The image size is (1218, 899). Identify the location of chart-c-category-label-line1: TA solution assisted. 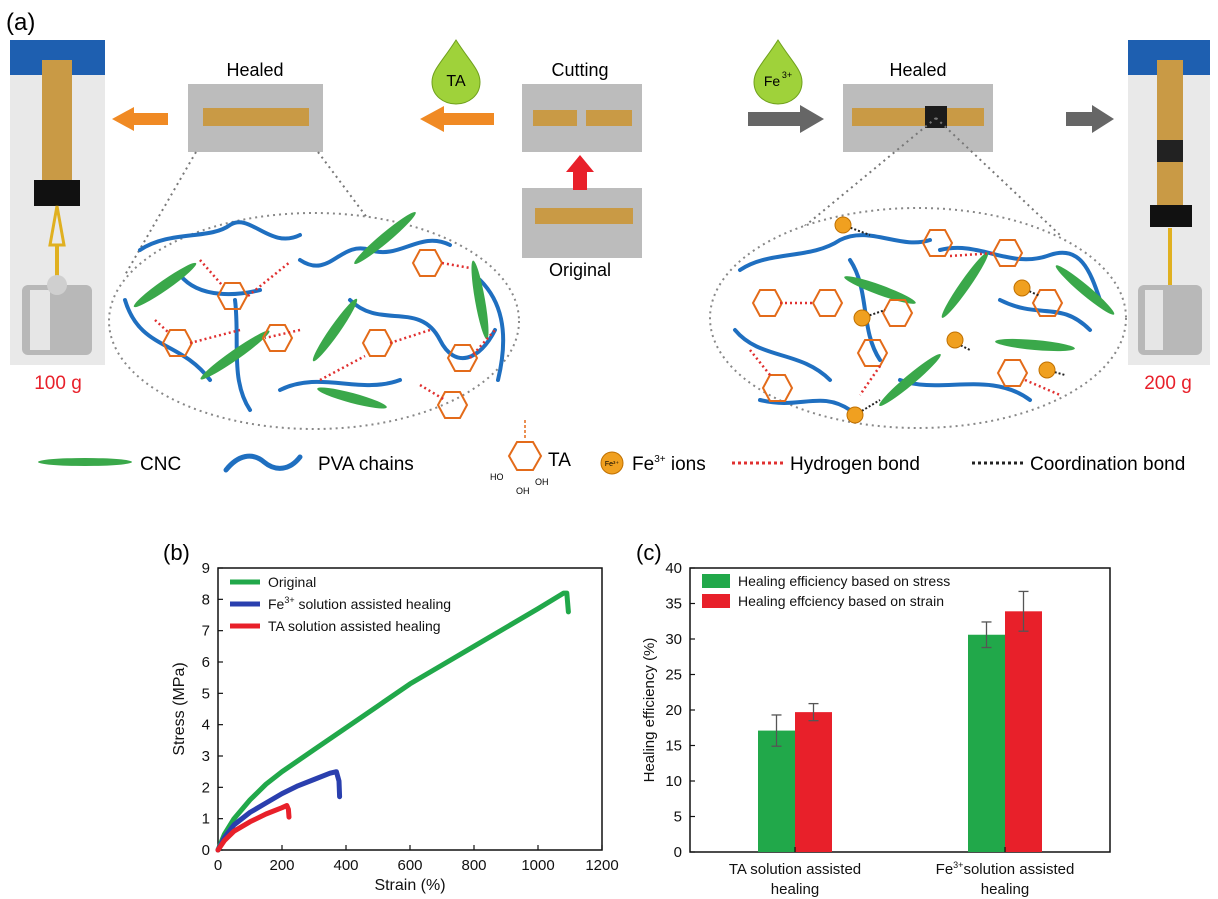
(795, 869).